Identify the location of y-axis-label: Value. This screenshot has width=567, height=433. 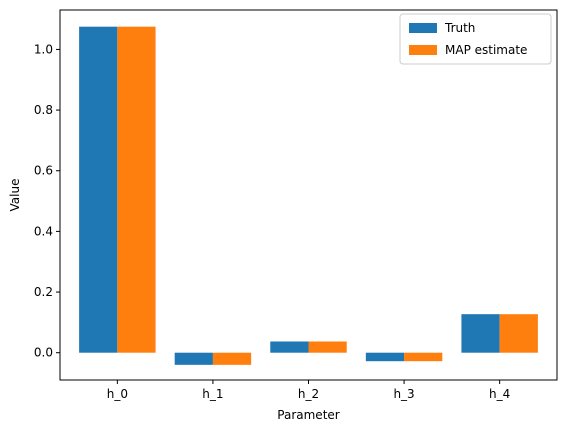
(15, 195).